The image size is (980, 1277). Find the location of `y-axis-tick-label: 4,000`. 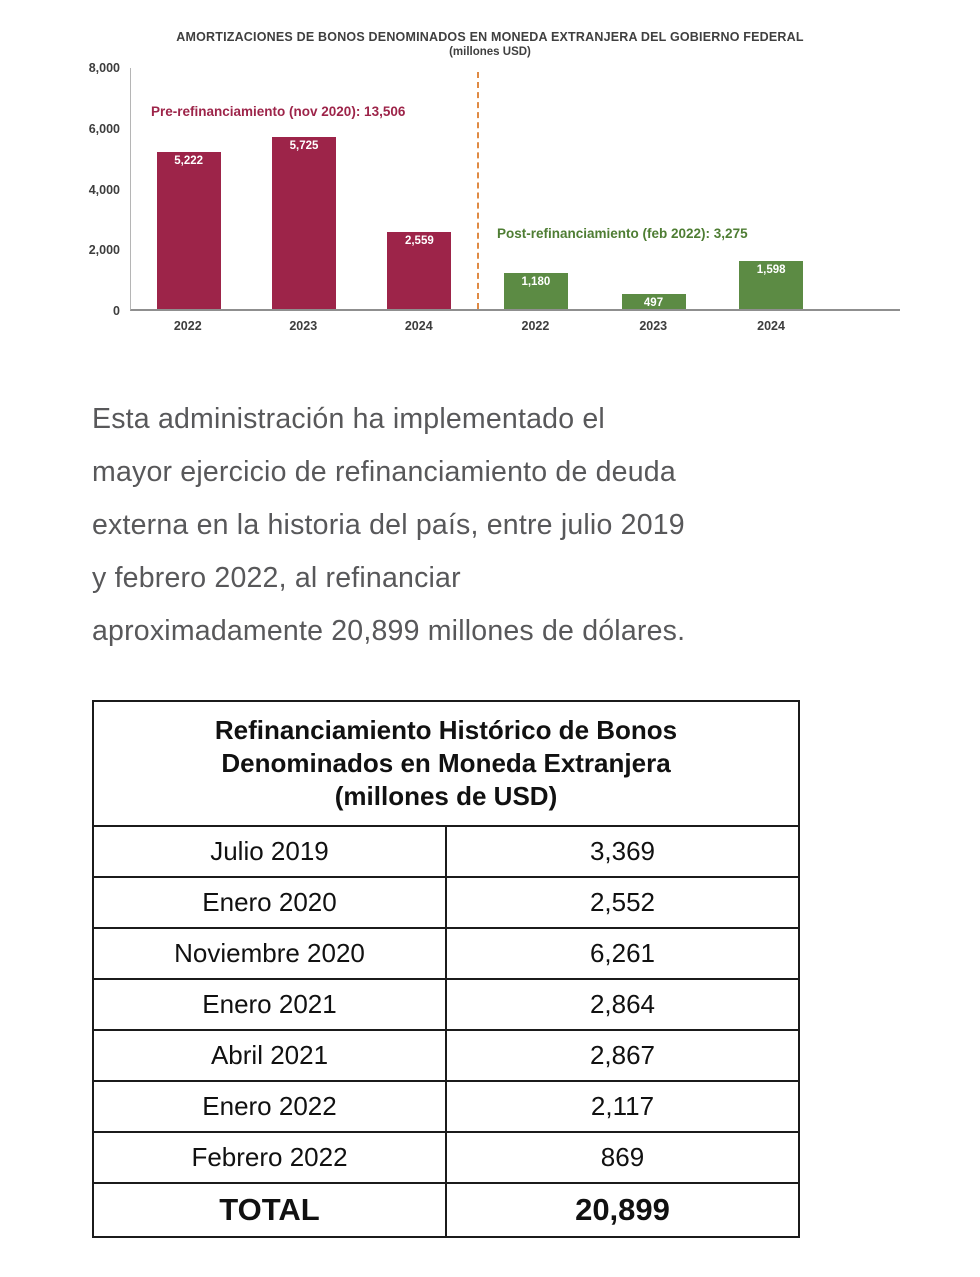

y-axis-tick-label: 4,000 is located at coordinates (104, 189).